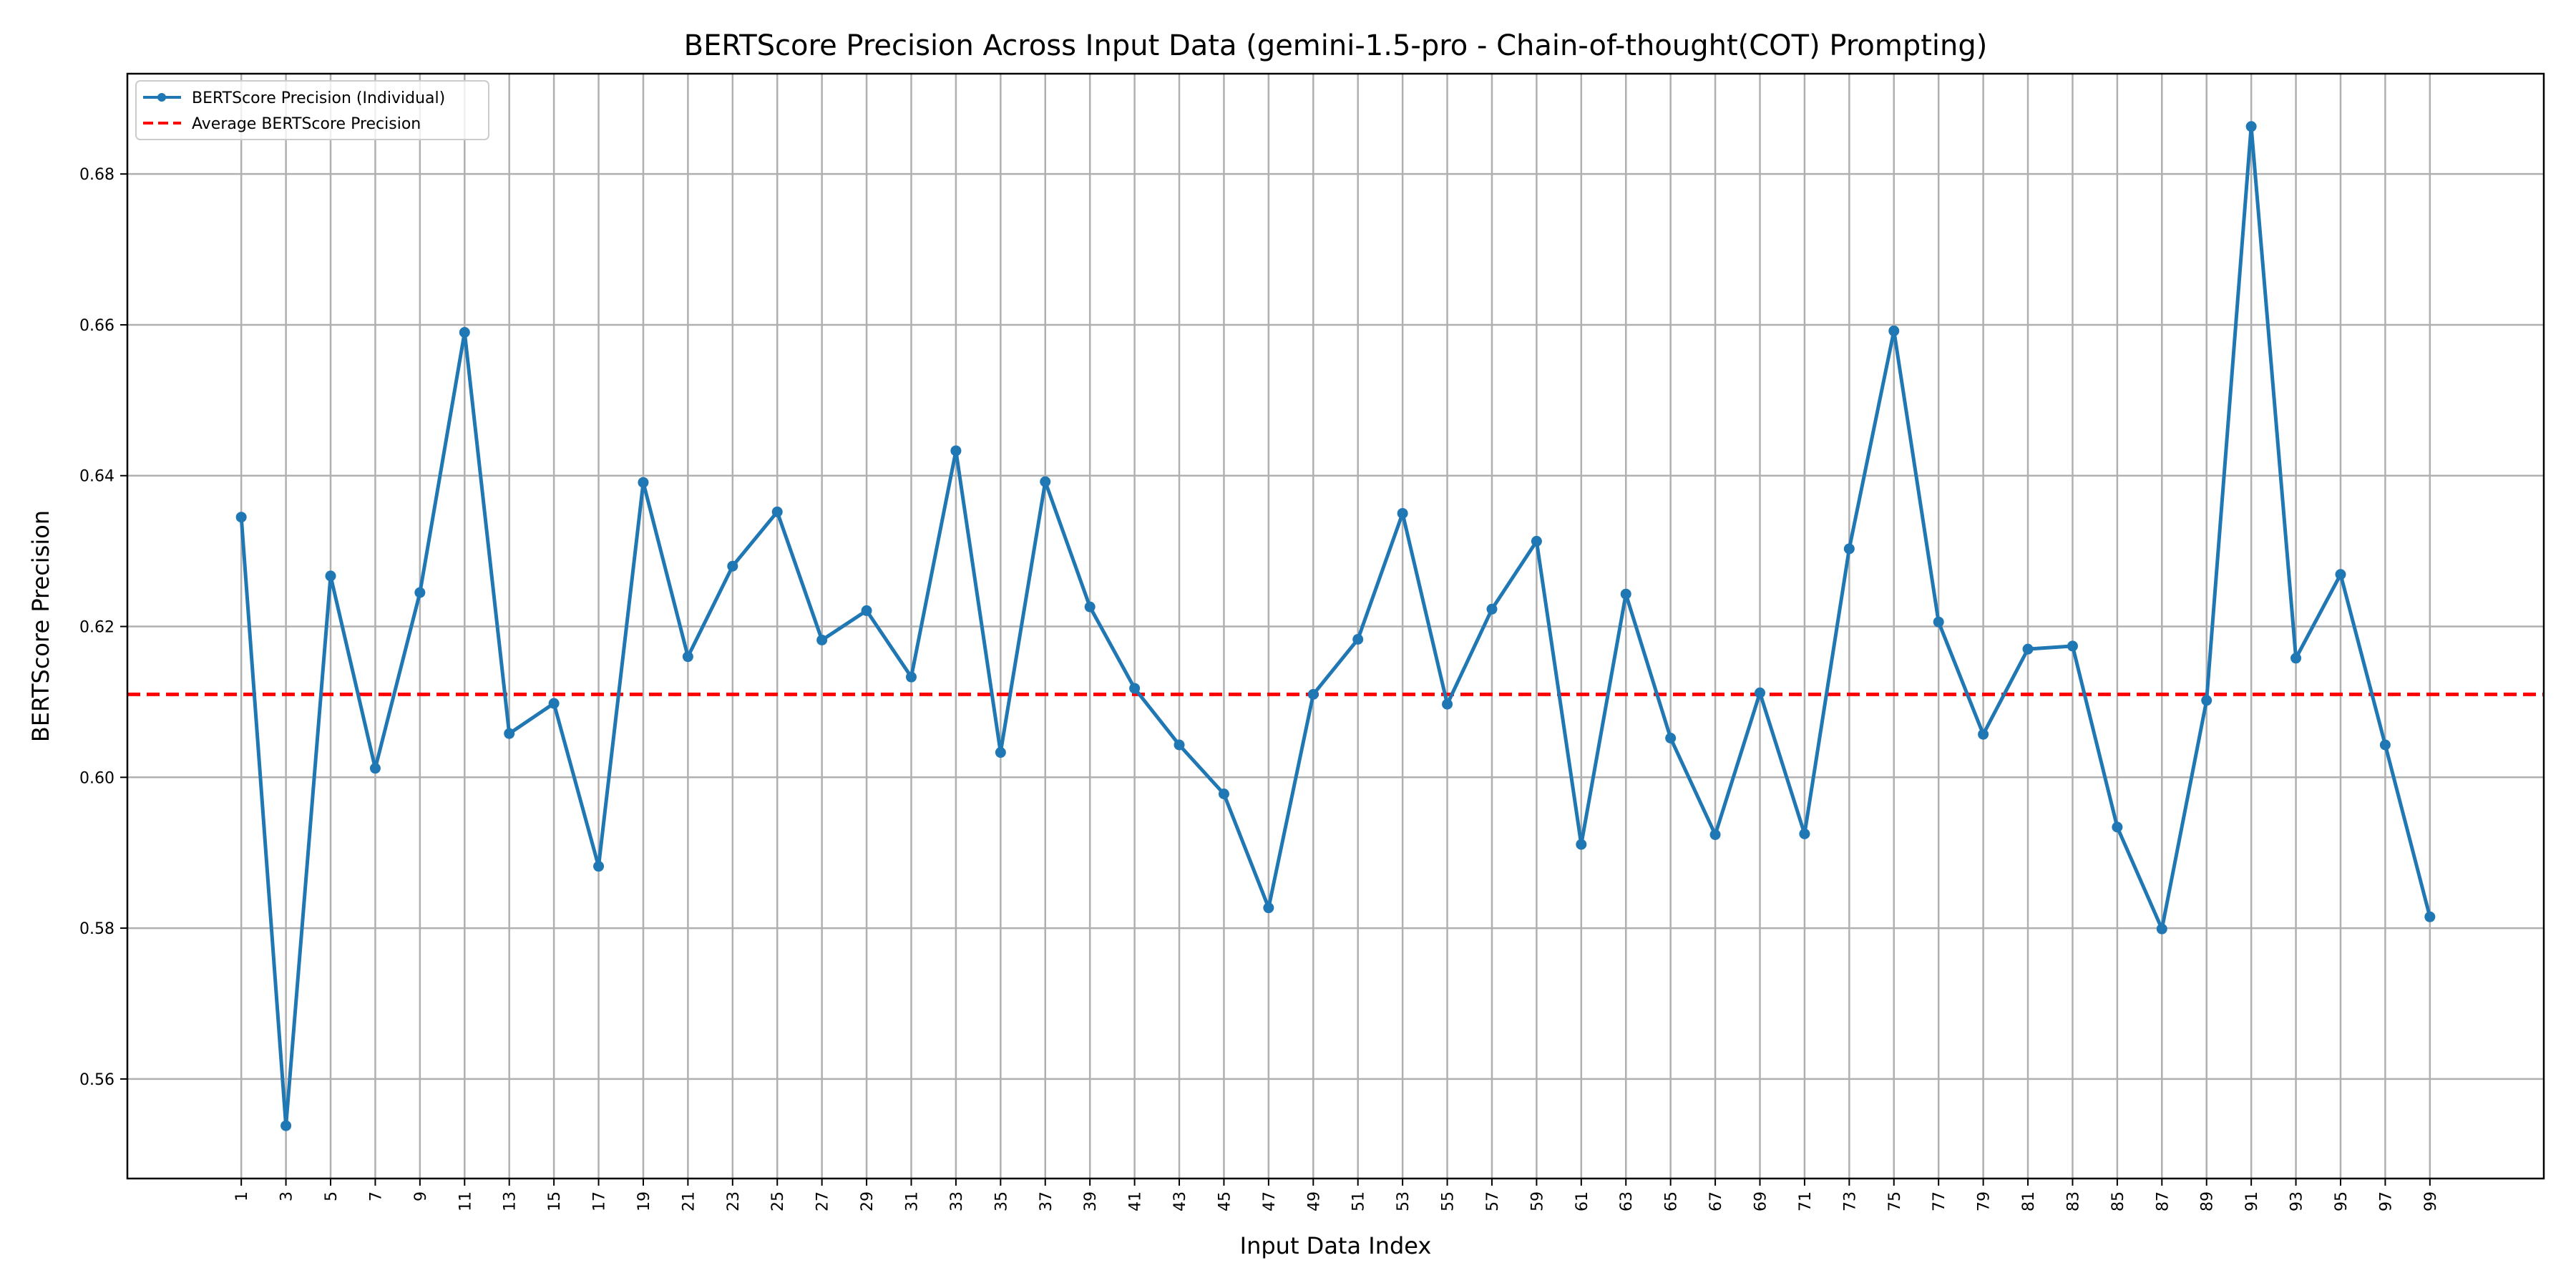 Image resolution: width=2576 pixels, height=1288 pixels. Describe the element at coordinates (421, 1196) in the screenshot. I see `x-tick-label: 9` at that location.